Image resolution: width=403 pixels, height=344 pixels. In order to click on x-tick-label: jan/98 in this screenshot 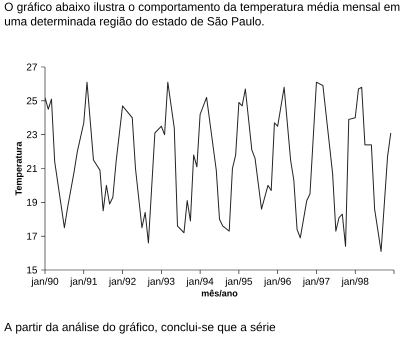, I will do `click(354, 282)`.